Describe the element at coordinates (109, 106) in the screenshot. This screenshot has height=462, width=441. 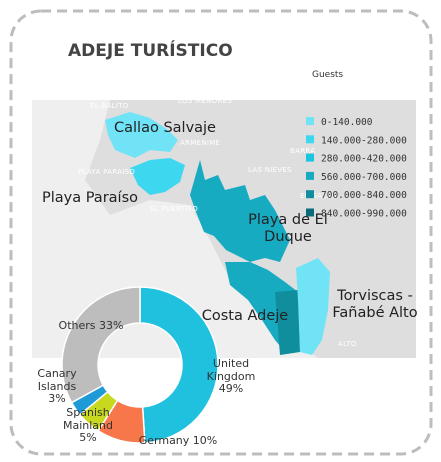
I see `base-label: EL BALITO` at that location.